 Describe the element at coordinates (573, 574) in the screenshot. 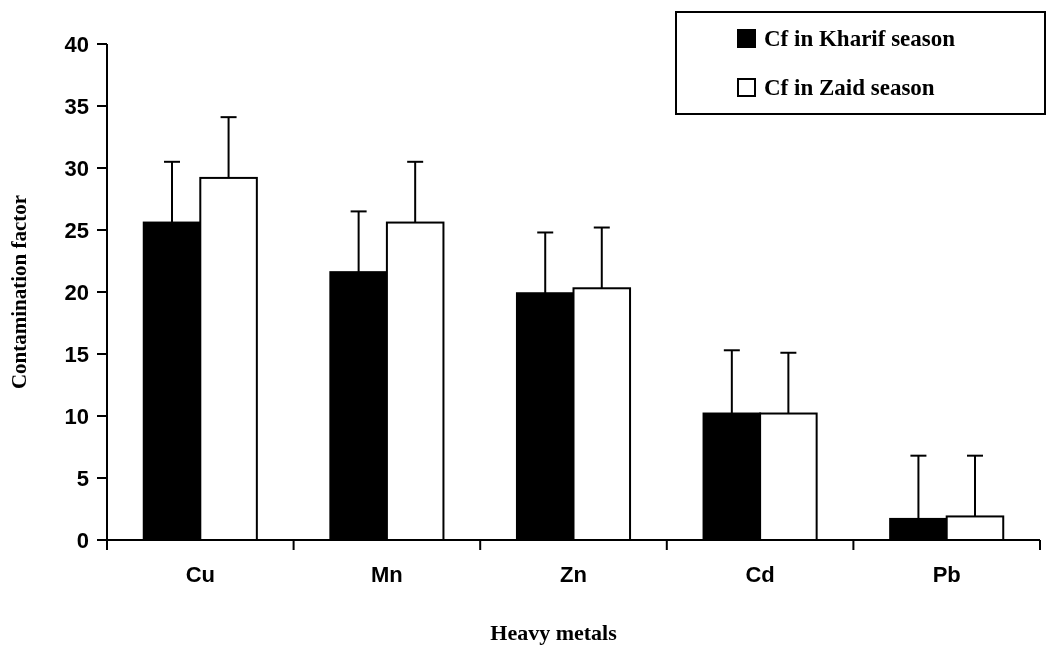

I see `x-tick-label: Zn` at that location.